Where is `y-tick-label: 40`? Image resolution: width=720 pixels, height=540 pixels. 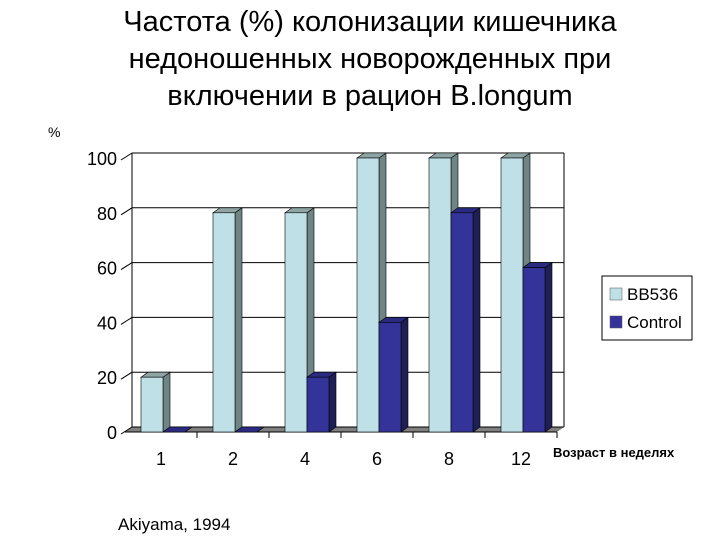 y-tick-label: 40 is located at coordinates (107, 323).